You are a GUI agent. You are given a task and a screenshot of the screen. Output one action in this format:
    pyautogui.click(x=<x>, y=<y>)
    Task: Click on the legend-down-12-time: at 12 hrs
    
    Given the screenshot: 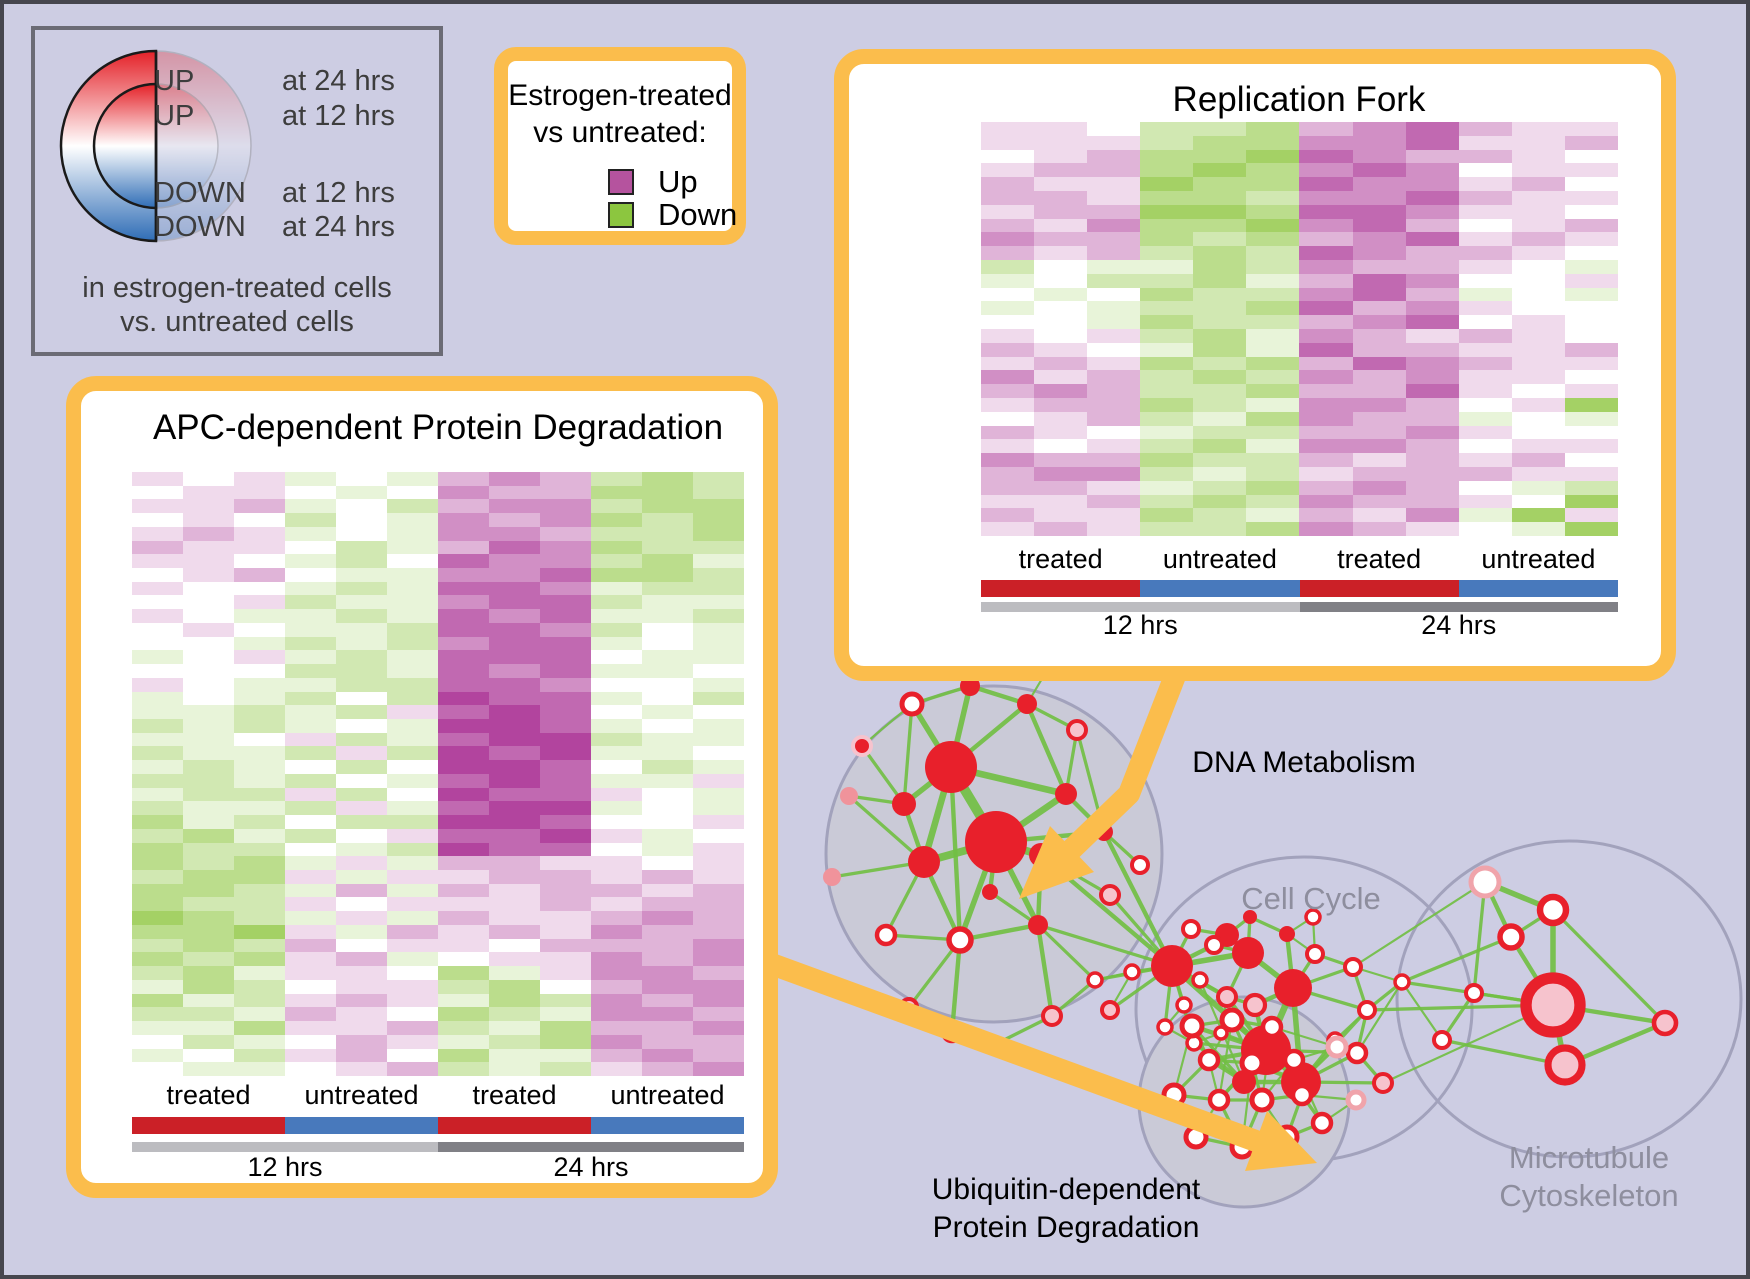 What is the action you would take?
    pyautogui.click(x=338, y=193)
    